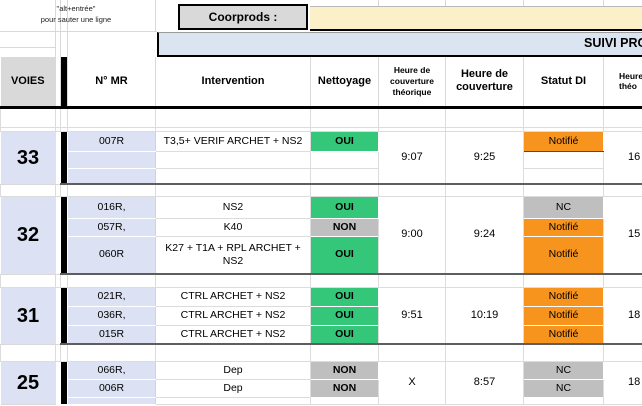 Image resolution: width=642 pixels, height=406 pixels. Describe the element at coordinates (28, 235) in the screenshot. I see `cell-voie: 32` at that location.